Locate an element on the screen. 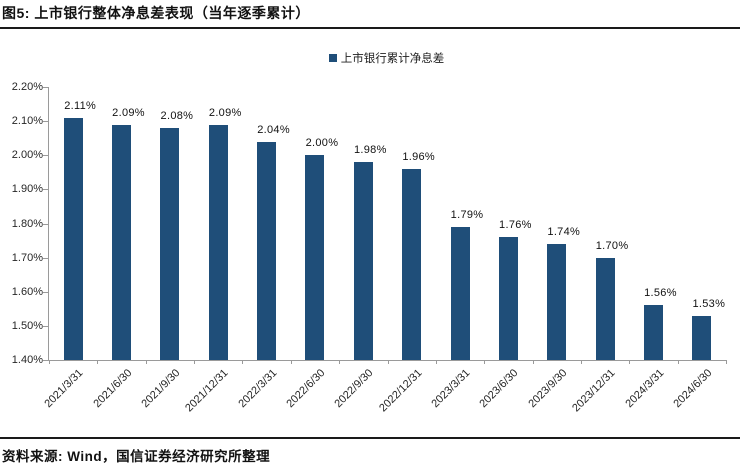 The height and width of the screenshot is (471, 740). bar-value-label: 2.08% is located at coordinates (177, 115).